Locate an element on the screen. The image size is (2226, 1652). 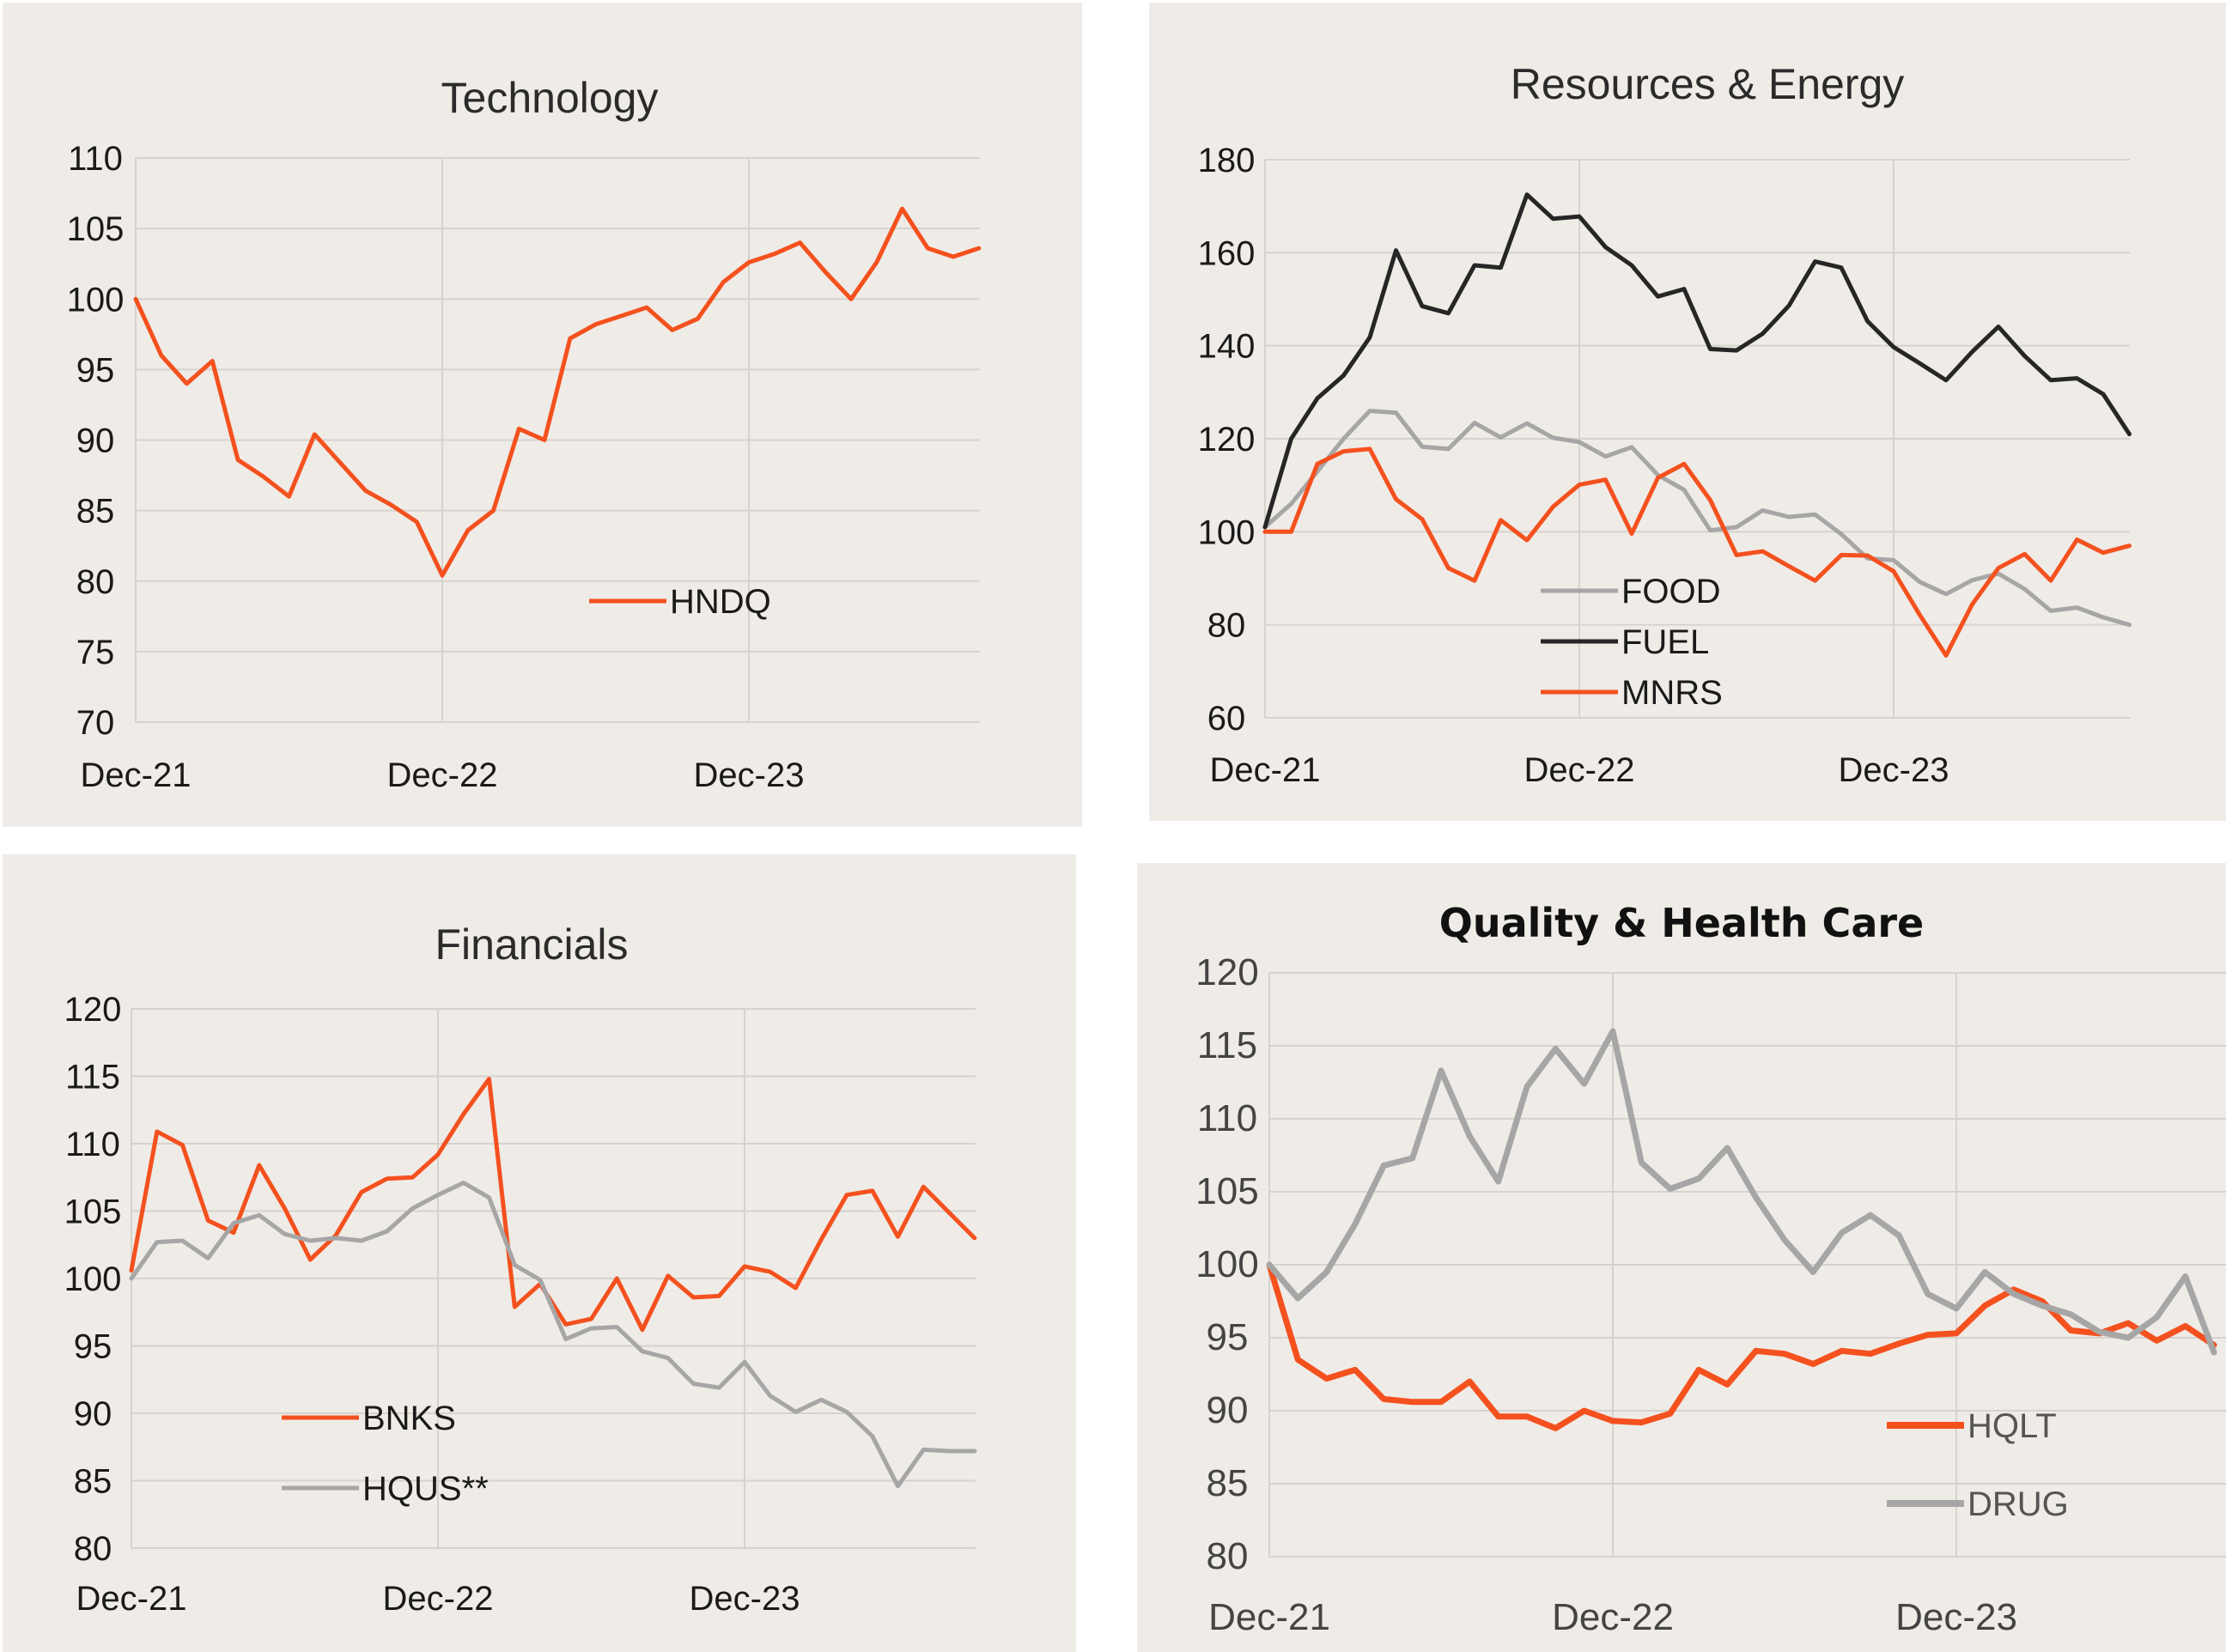
financials-x-tick-label: Dec-22 is located at coordinates (438, 1599).